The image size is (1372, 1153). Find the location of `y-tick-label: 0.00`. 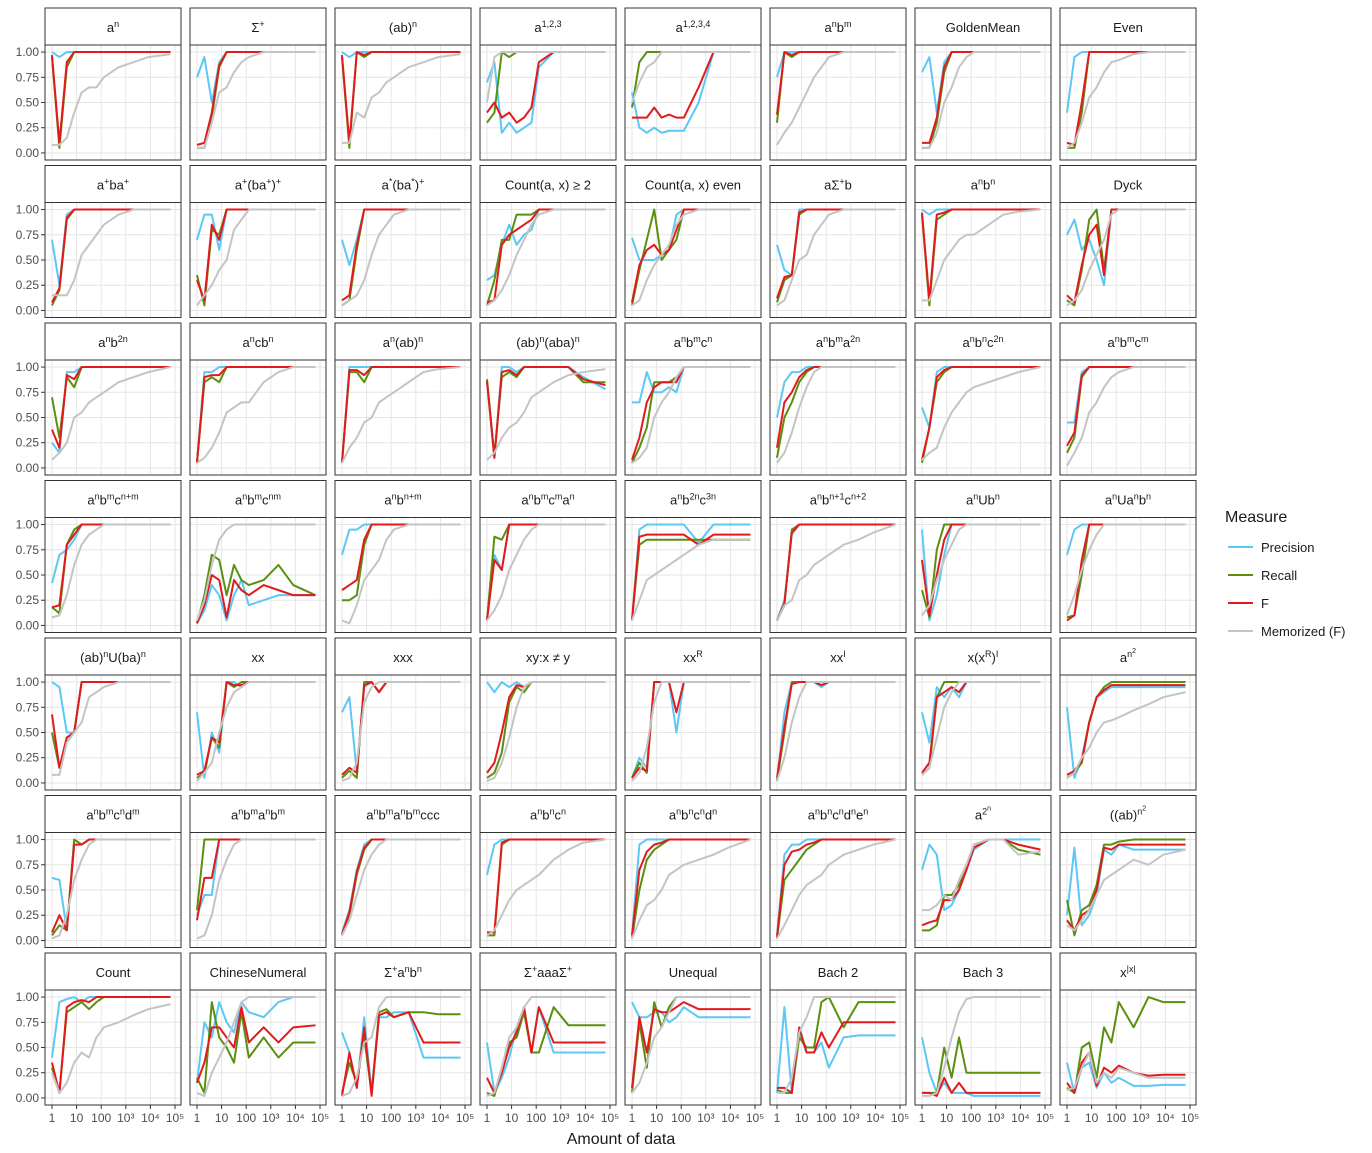

y-tick-label: 0.00 is located at coordinates (28, 310).